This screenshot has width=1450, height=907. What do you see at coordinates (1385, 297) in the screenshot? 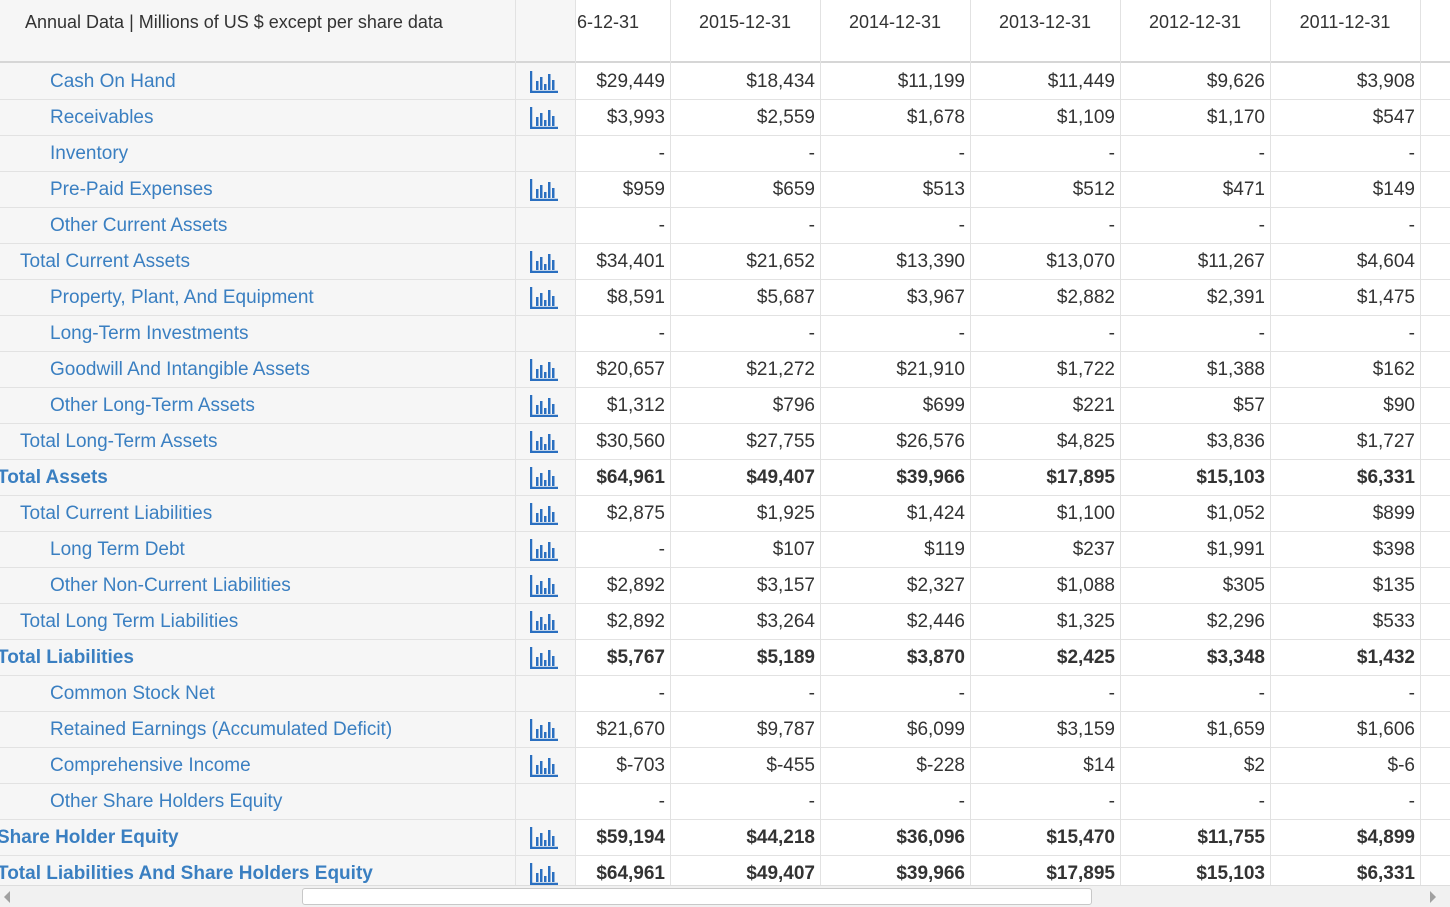
I see `cell-value: $1,475` at bounding box center [1385, 297].